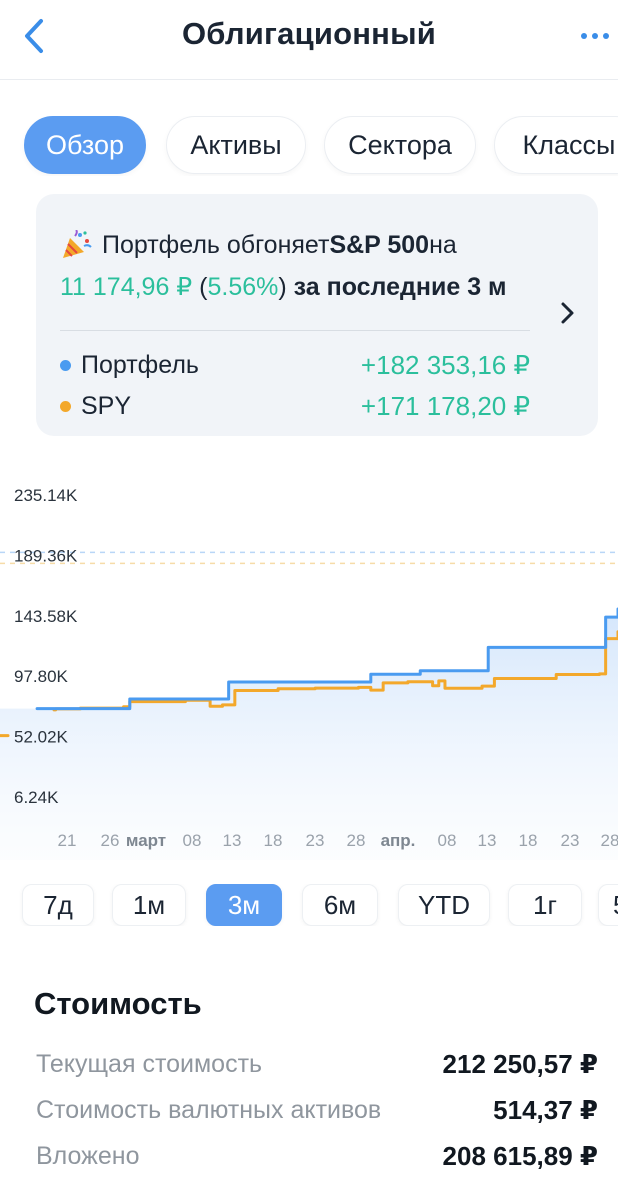  Describe the element at coordinates (545, 905) in the screenshot. I see `range-1y: 1г` at that location.